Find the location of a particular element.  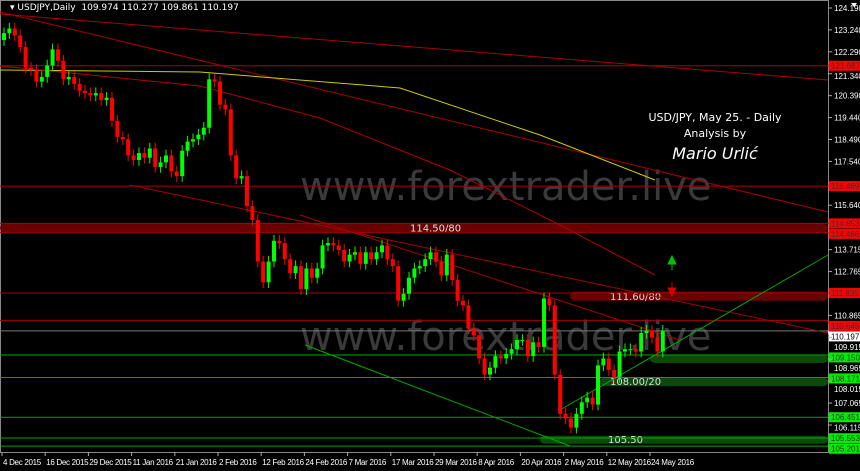

price-level-label: 116.469 is located at coordinates (845, 186).